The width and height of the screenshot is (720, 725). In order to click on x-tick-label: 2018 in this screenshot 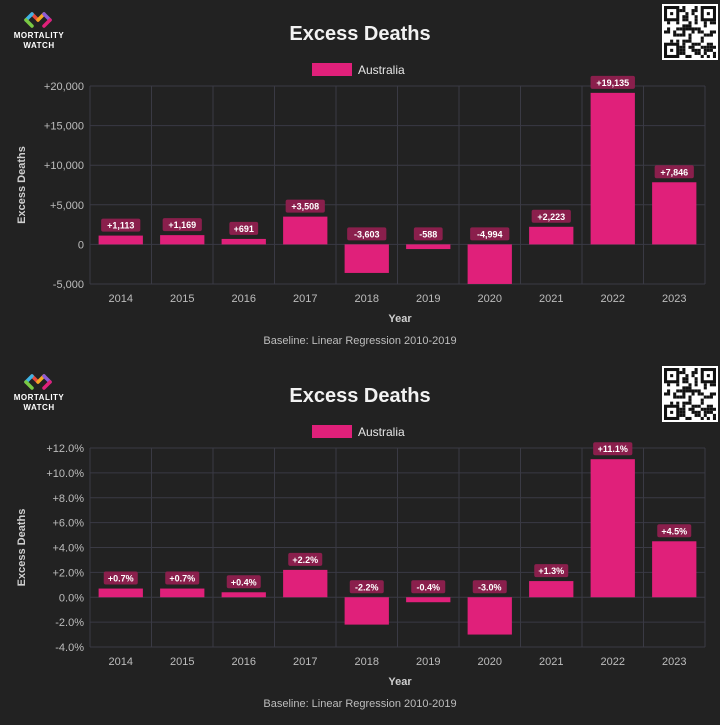, I will do `click(367, 662)`.